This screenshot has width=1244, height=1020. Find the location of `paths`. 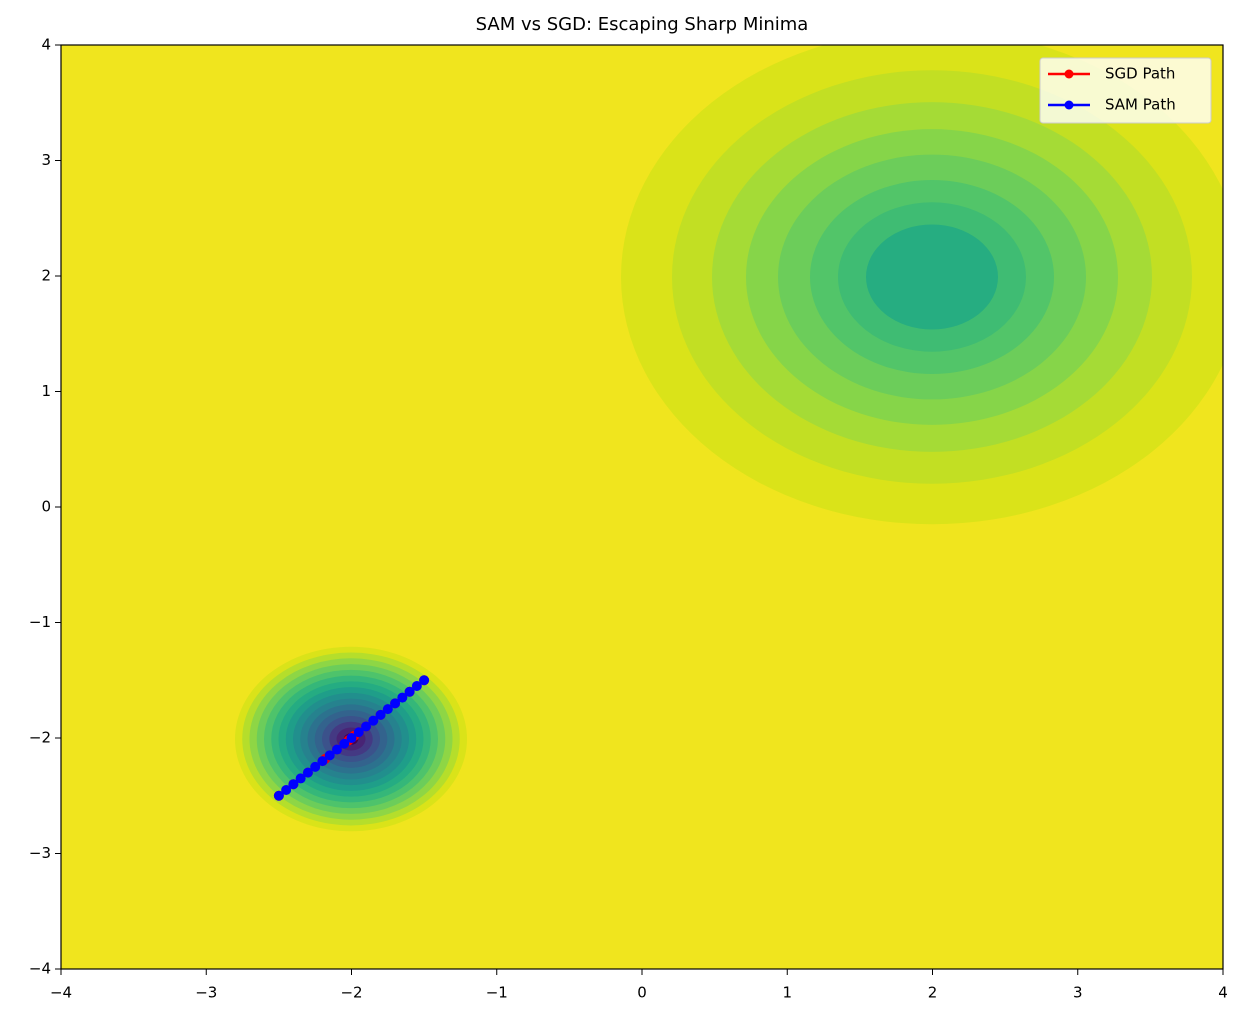

paths is located at coordinates (351, 738).